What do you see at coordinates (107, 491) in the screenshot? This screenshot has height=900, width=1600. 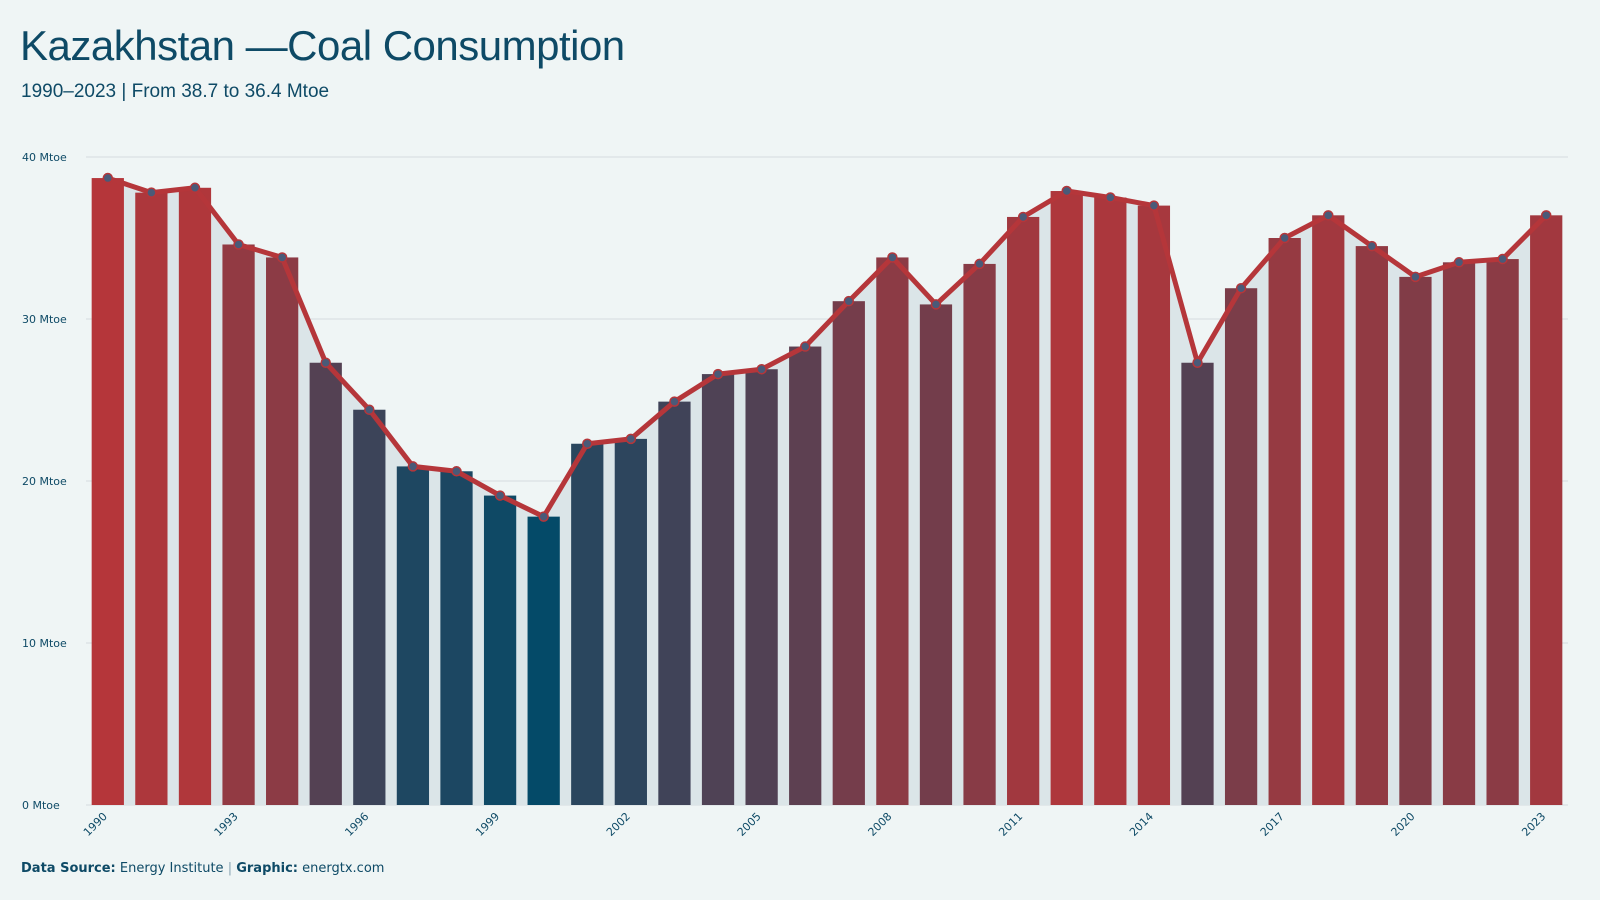 I see `bar-1990` at bounding box center [107, 491].